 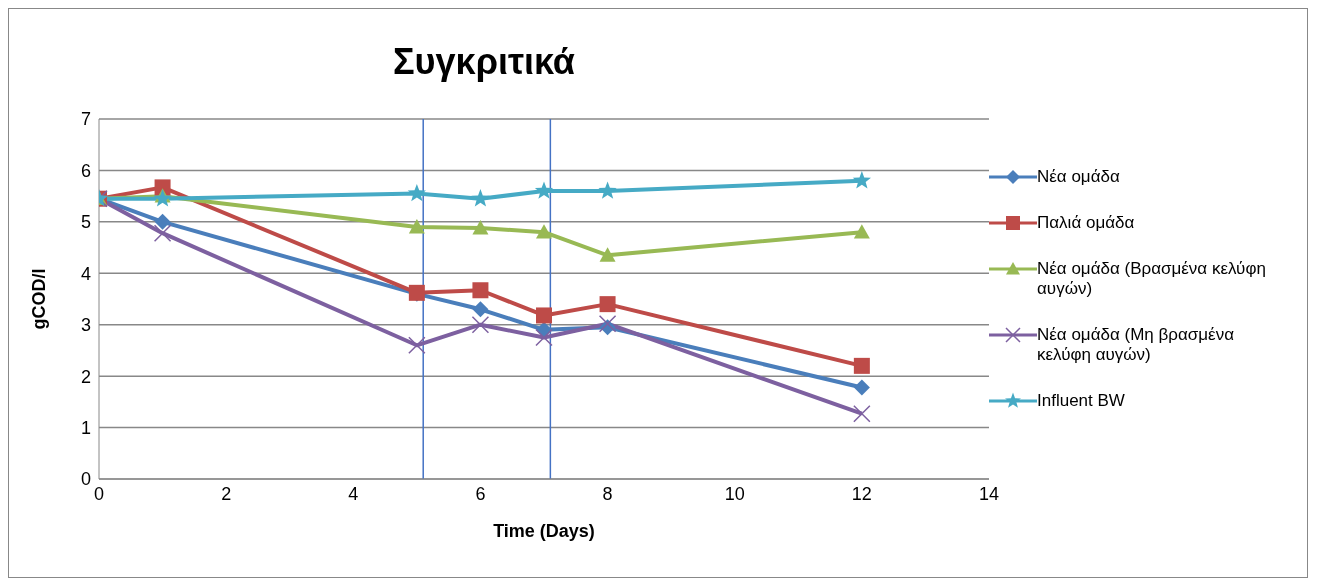 I want to click on x-tick-label: 14, so click(x=989, y=493).